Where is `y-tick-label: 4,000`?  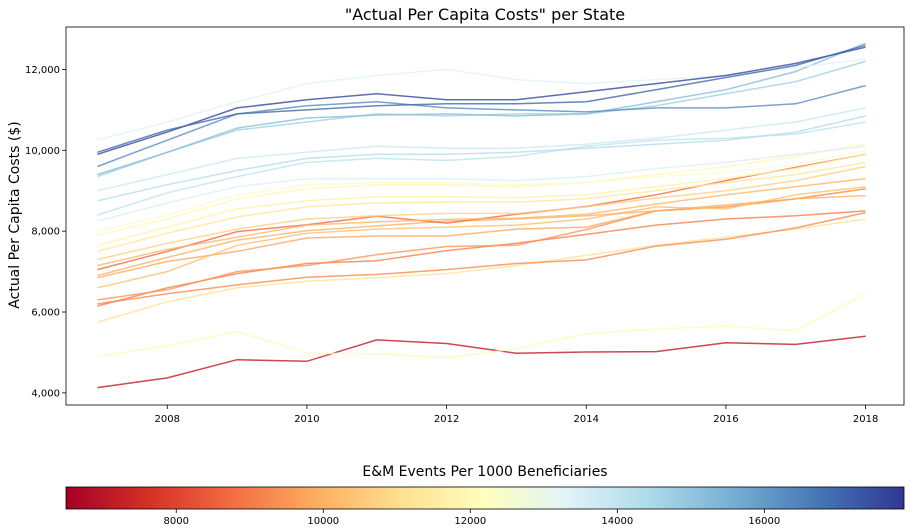 y-tick-label: 4,000 is located at coordinates (45, 393).